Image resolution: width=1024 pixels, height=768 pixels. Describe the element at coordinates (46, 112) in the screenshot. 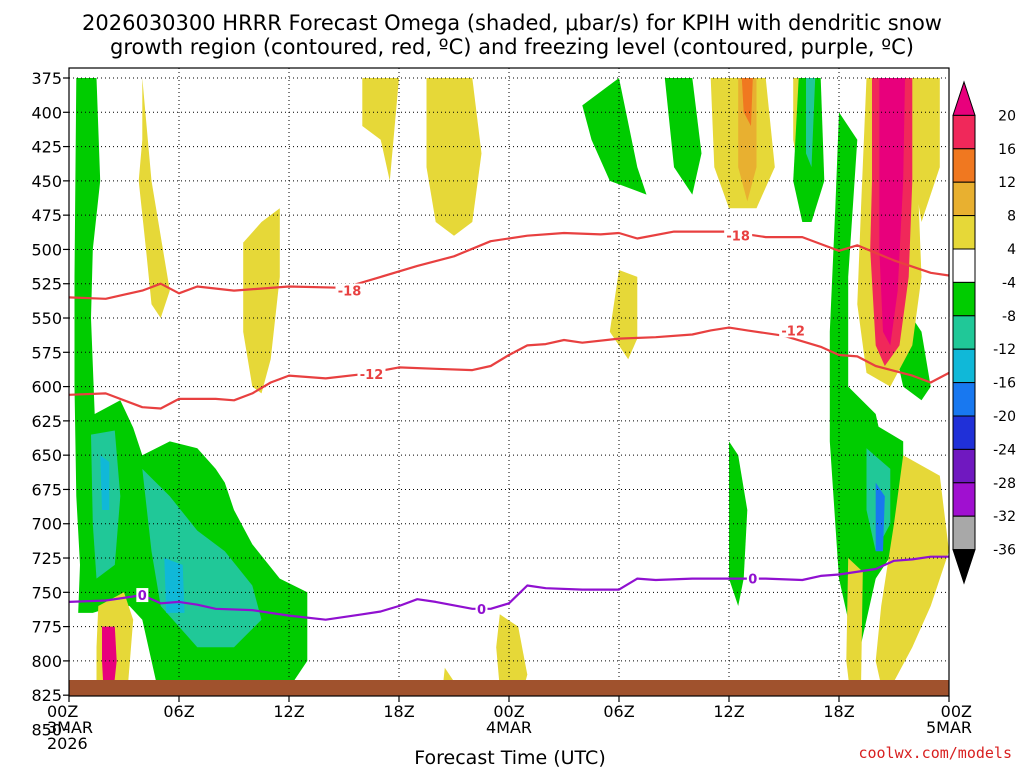

I see `y-tick-label: 400` at that location.